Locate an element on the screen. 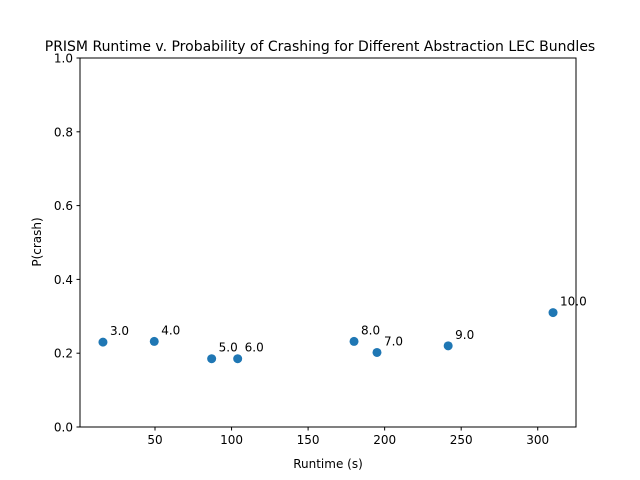 Image resolution: width=640 pixels, height=480 pixels. point-labels: 3.0 4.0 5.0 6.0 7.0 8.0 9.0 10.0 is located at coordinates (348, 325).